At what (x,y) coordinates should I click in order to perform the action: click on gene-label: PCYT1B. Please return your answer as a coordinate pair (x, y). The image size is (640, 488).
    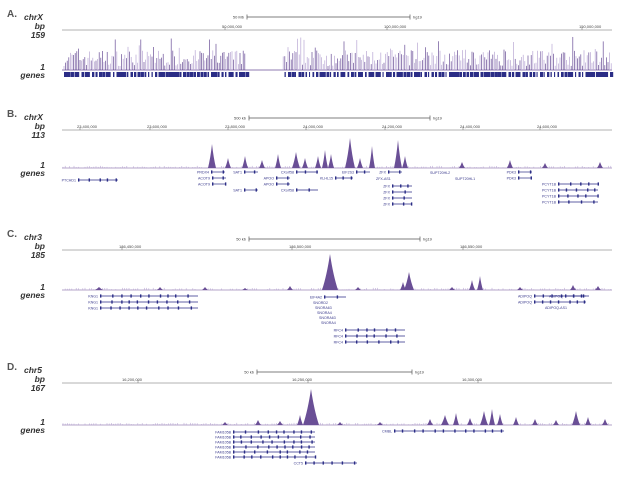
    Looking at the image, I should click on (549, 196).